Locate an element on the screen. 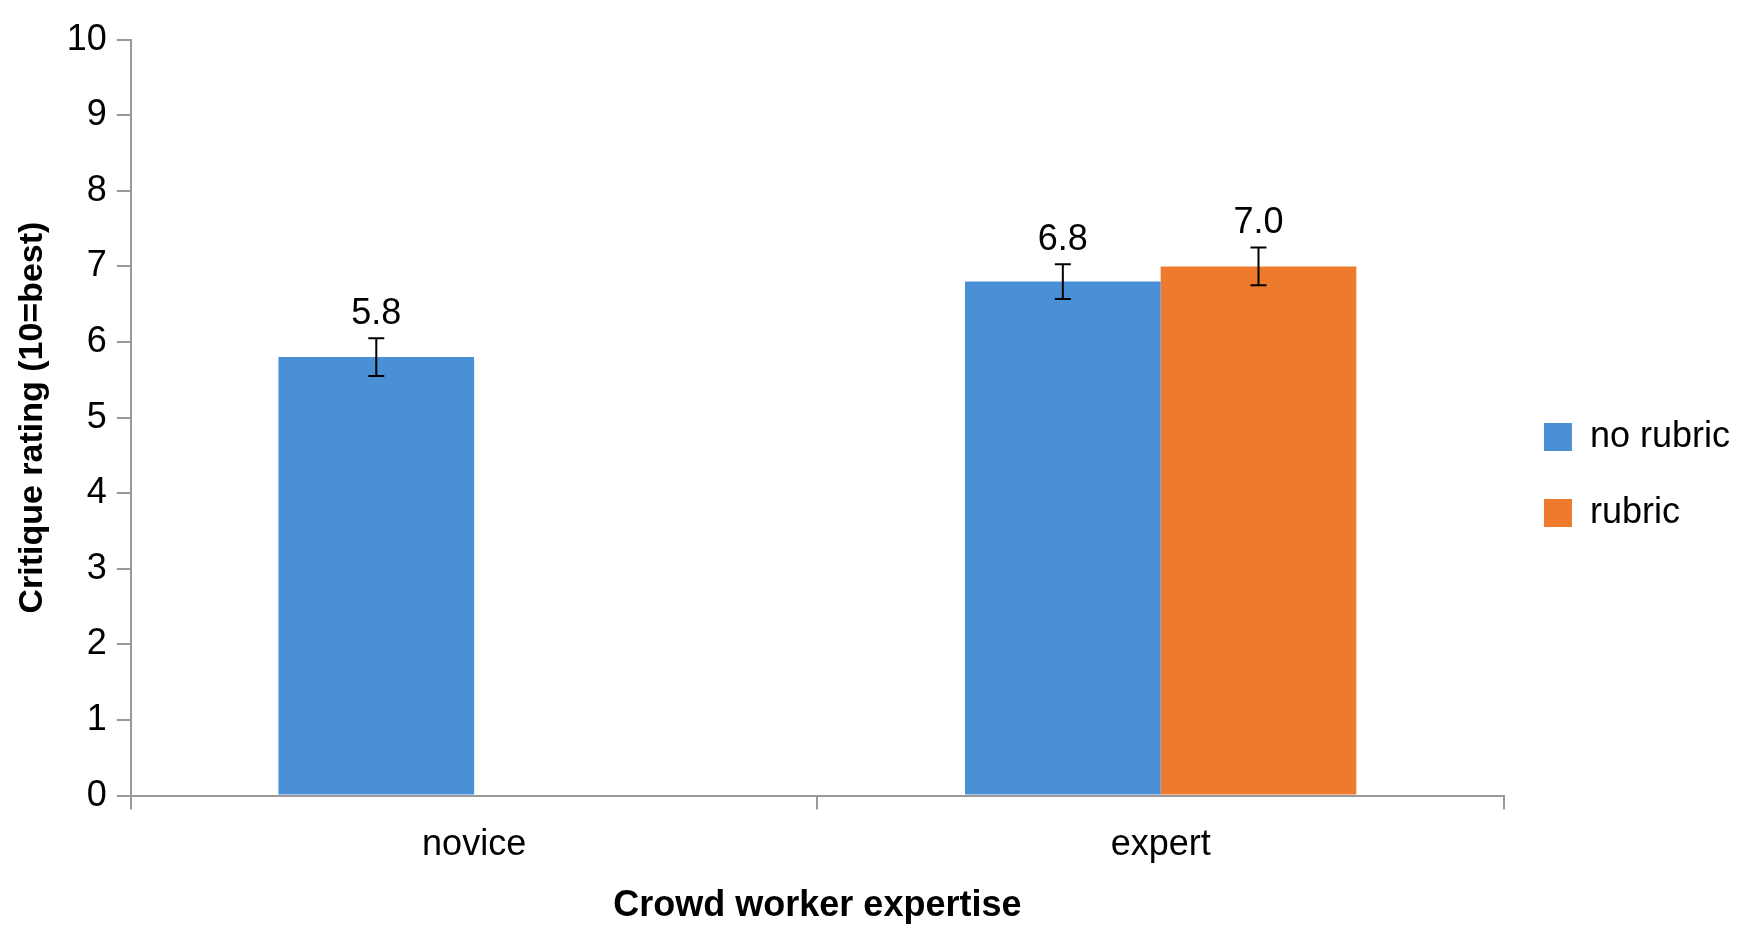 The height and width of the screenshot is (940, 1758). y-tick-label: 4 is located at coordinates (96, 491).